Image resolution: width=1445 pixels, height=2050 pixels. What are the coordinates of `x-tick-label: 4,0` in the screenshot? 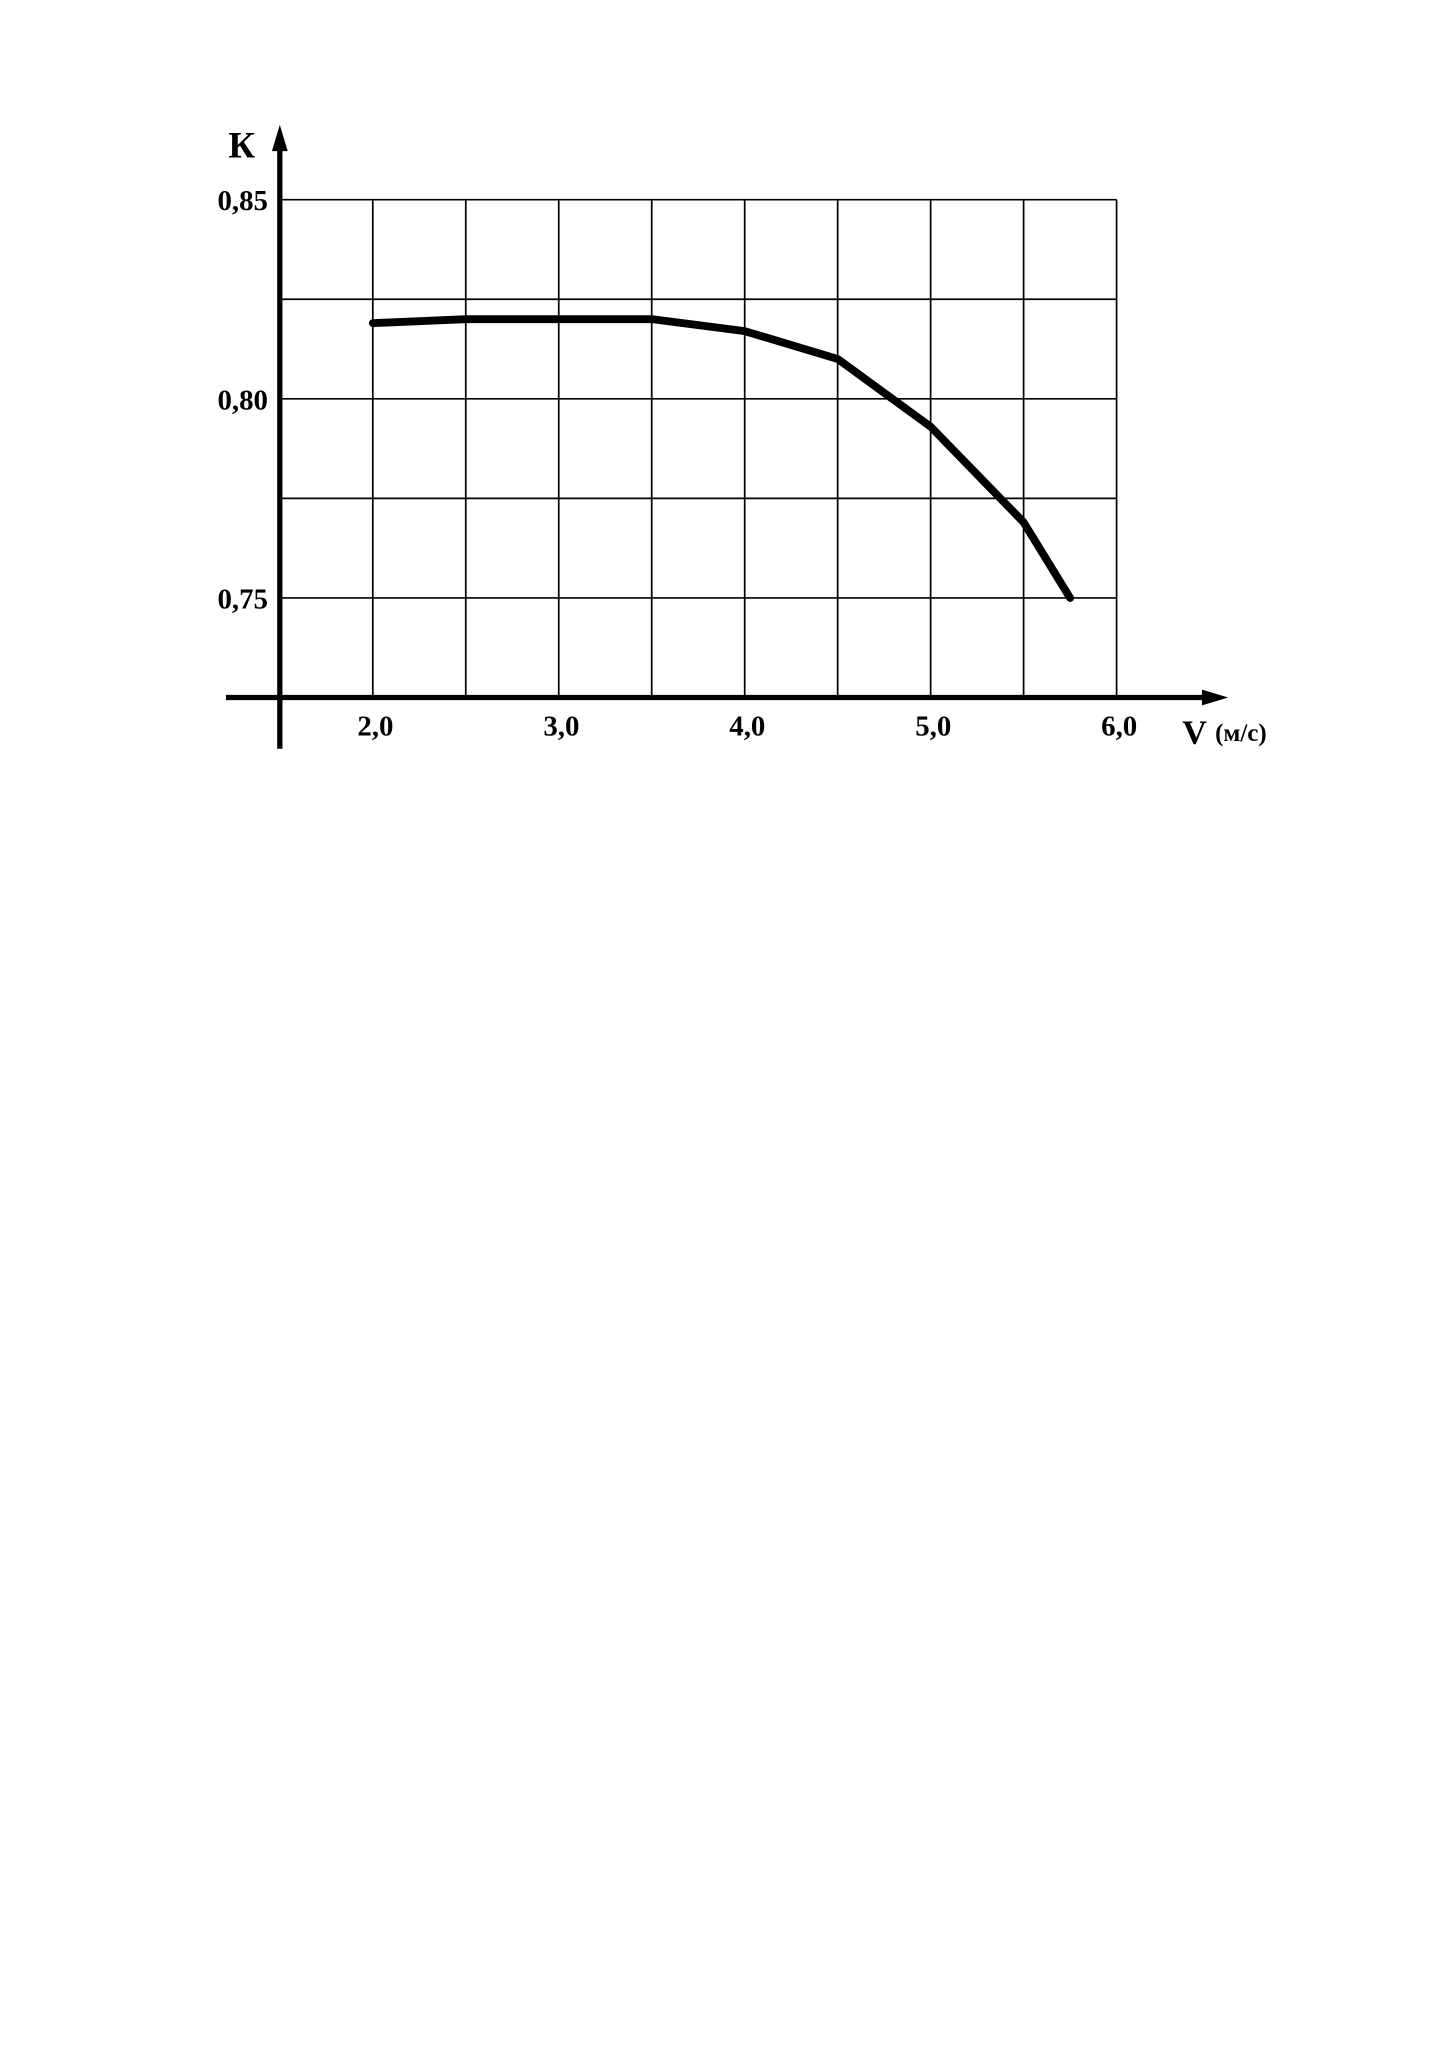 It's located at (747, 727).